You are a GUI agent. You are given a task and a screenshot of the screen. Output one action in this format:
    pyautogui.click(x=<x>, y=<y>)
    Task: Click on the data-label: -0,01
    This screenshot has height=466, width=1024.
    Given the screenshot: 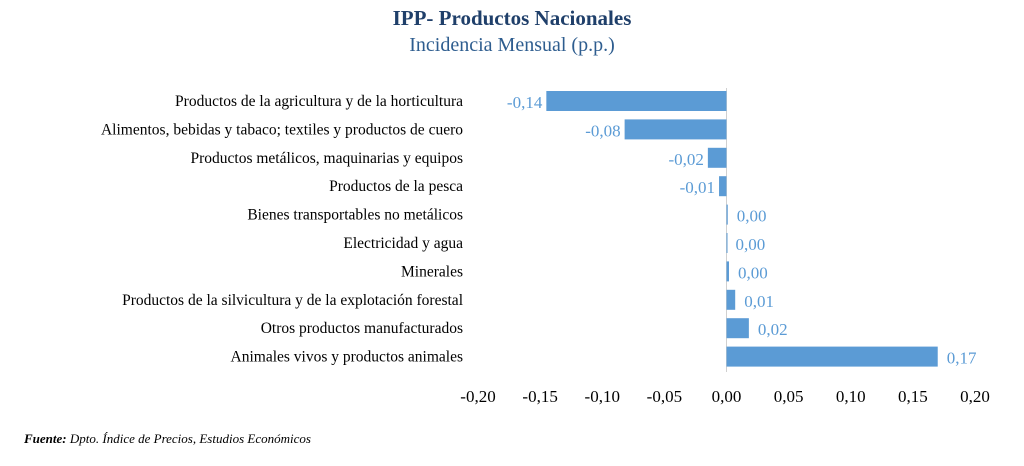 What is the action you would take?
    pyautogui.click(x=697, y=187)
    